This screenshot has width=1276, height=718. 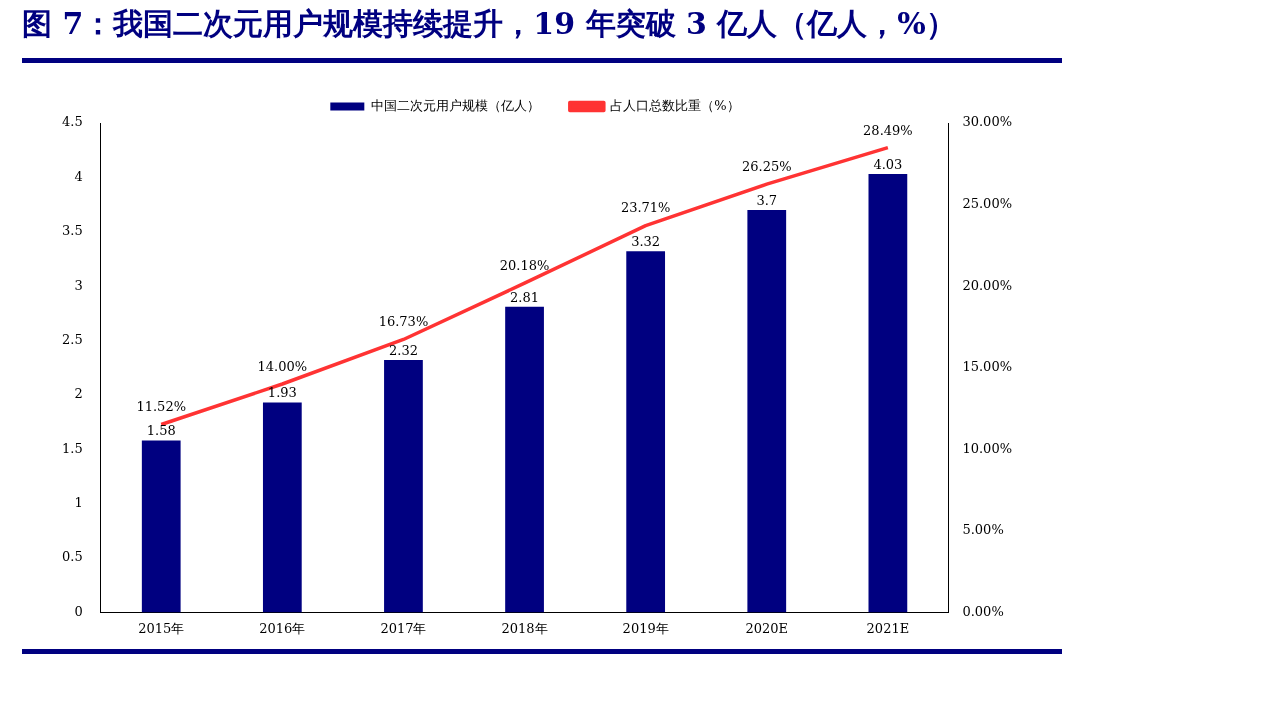 What do you see at coordinates (78, 285) in the screenshot?
I see `y-tick-label: 3` at bounding box center [78, 285].